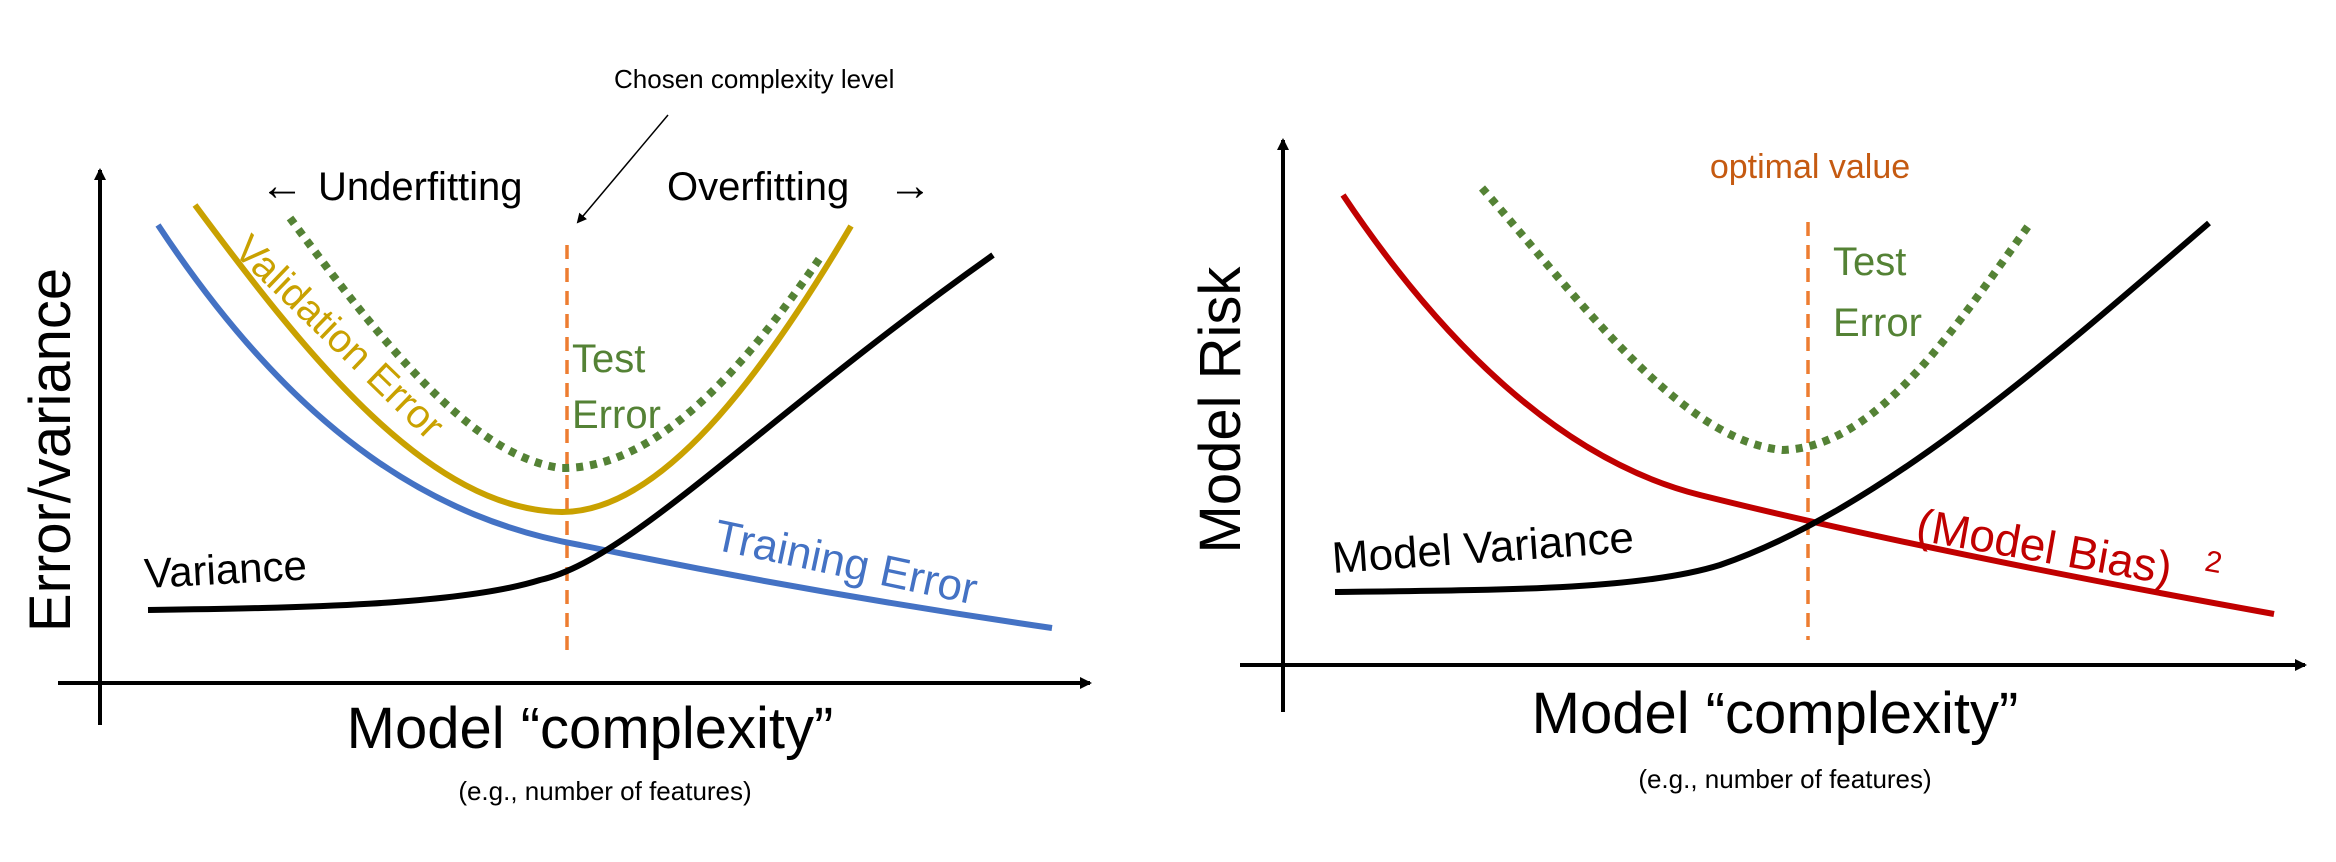 Image resolution: width=2336 pixels, height=862 pixels. I want to click on annotation-label: Chosen complexity level, so click(754, 79).